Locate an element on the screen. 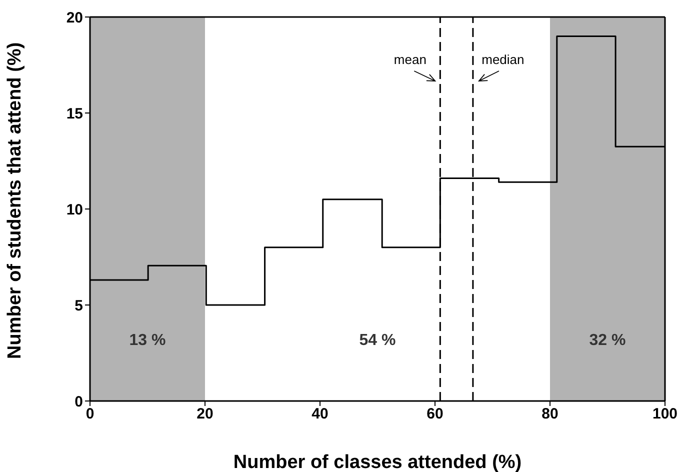  x-tick-label: 60 is located at coordinates (435, 414).